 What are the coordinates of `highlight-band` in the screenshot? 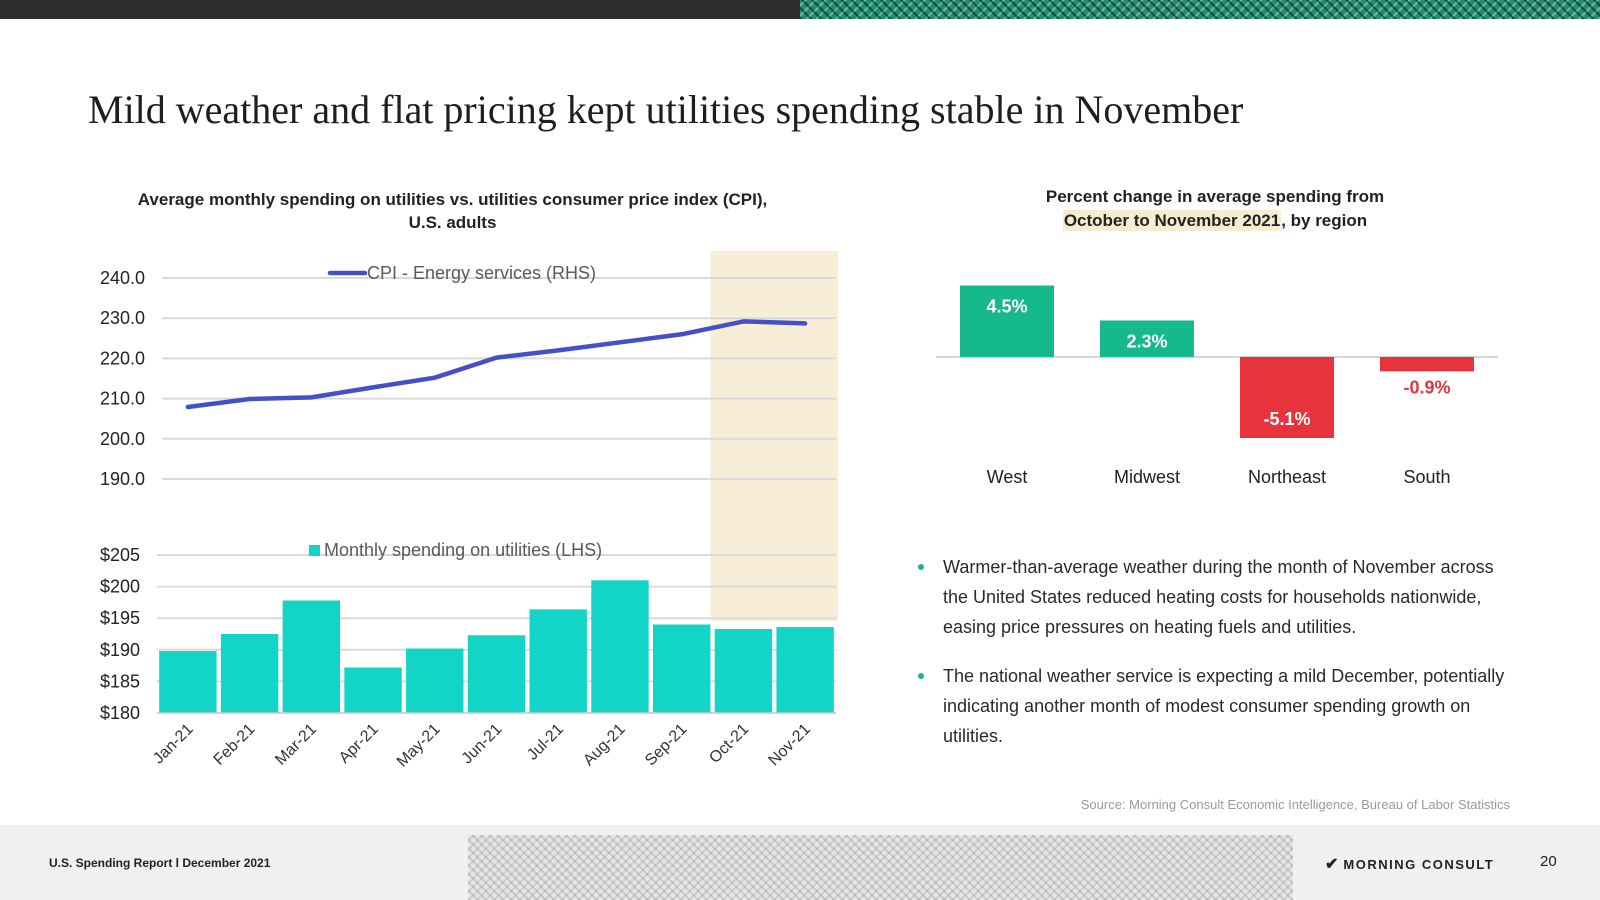 It's located at (774, 436).